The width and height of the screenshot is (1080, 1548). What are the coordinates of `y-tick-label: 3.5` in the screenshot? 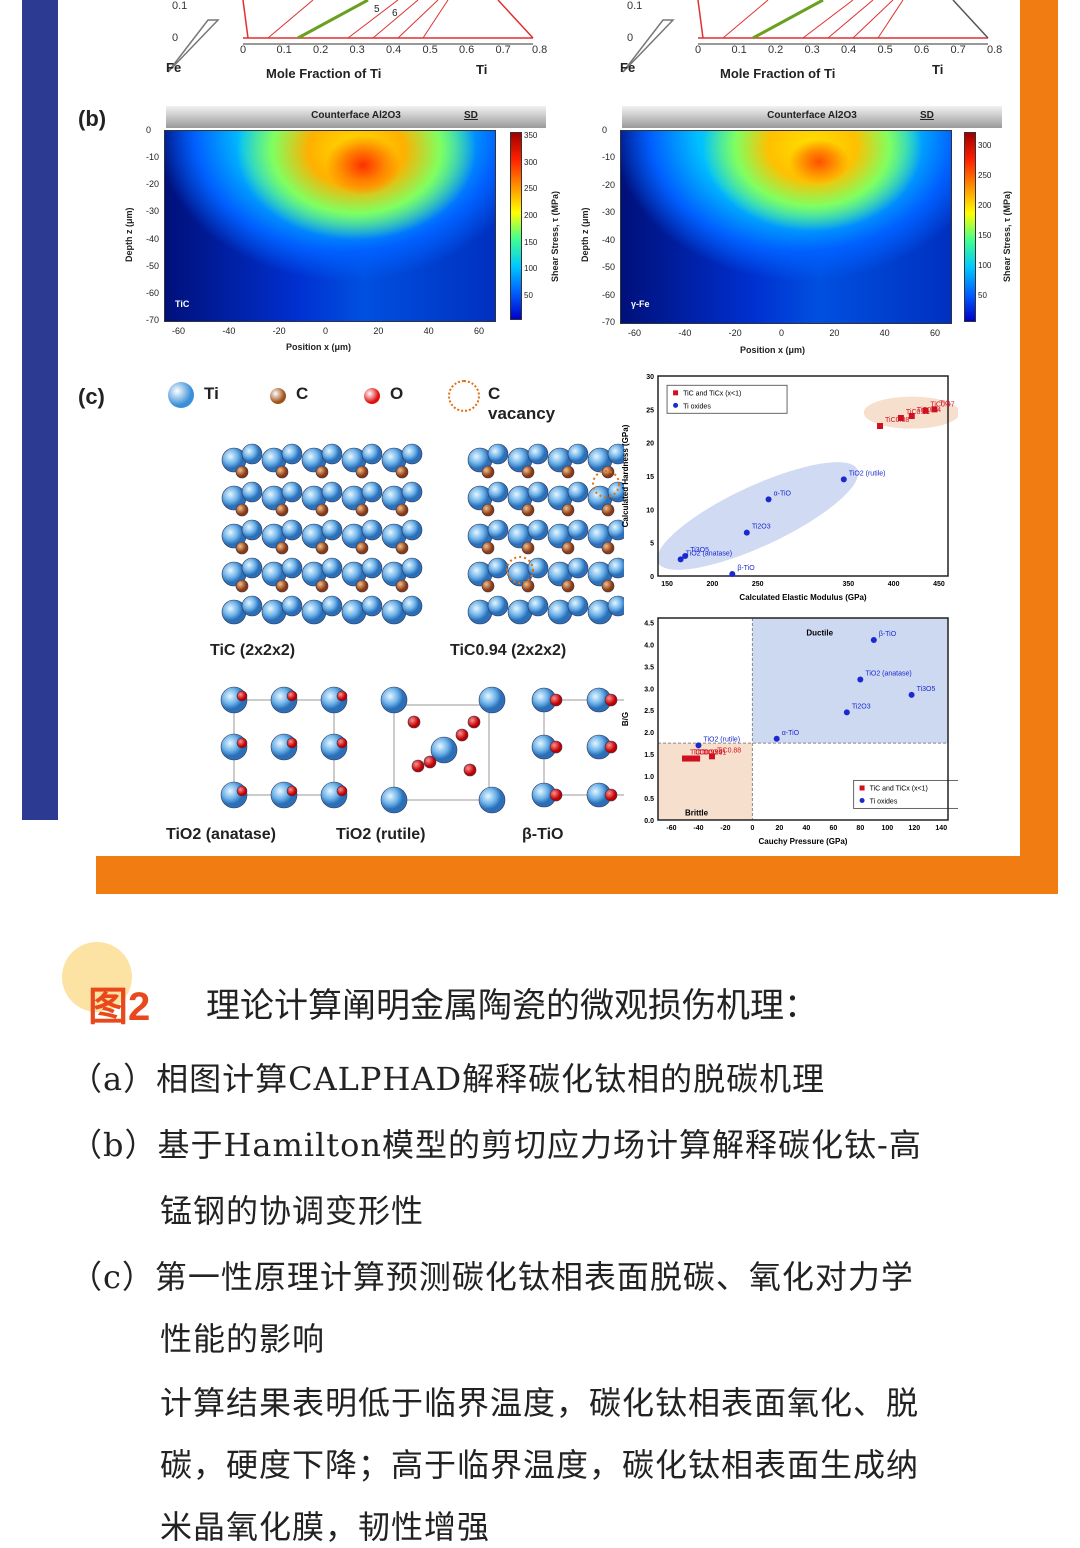 It's located at (649, 667).